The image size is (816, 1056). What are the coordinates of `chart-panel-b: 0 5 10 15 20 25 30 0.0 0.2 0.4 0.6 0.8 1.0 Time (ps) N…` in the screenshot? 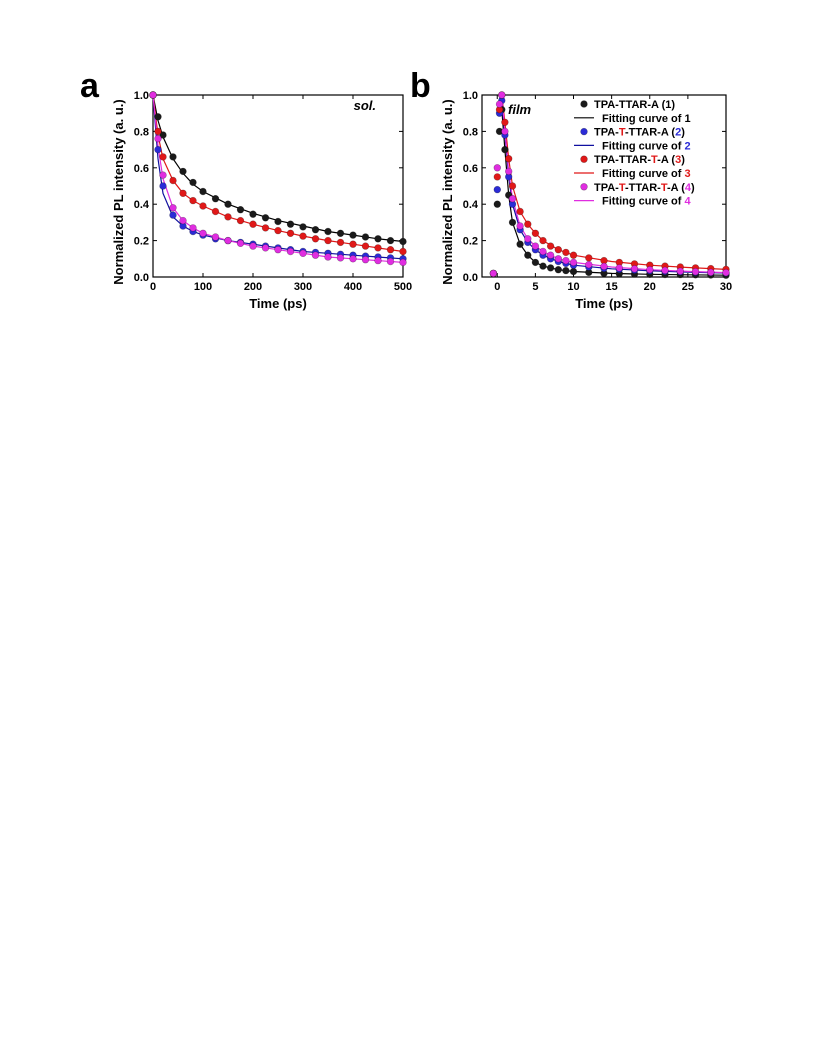 It's located at (586, 200).